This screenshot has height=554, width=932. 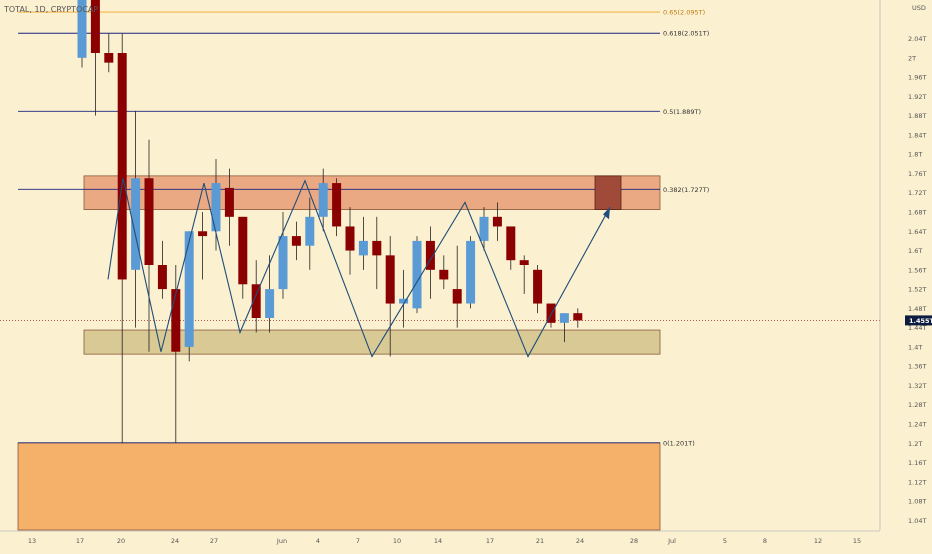 I want to click on x-tick-label: 27, so click(x=214, y=541).